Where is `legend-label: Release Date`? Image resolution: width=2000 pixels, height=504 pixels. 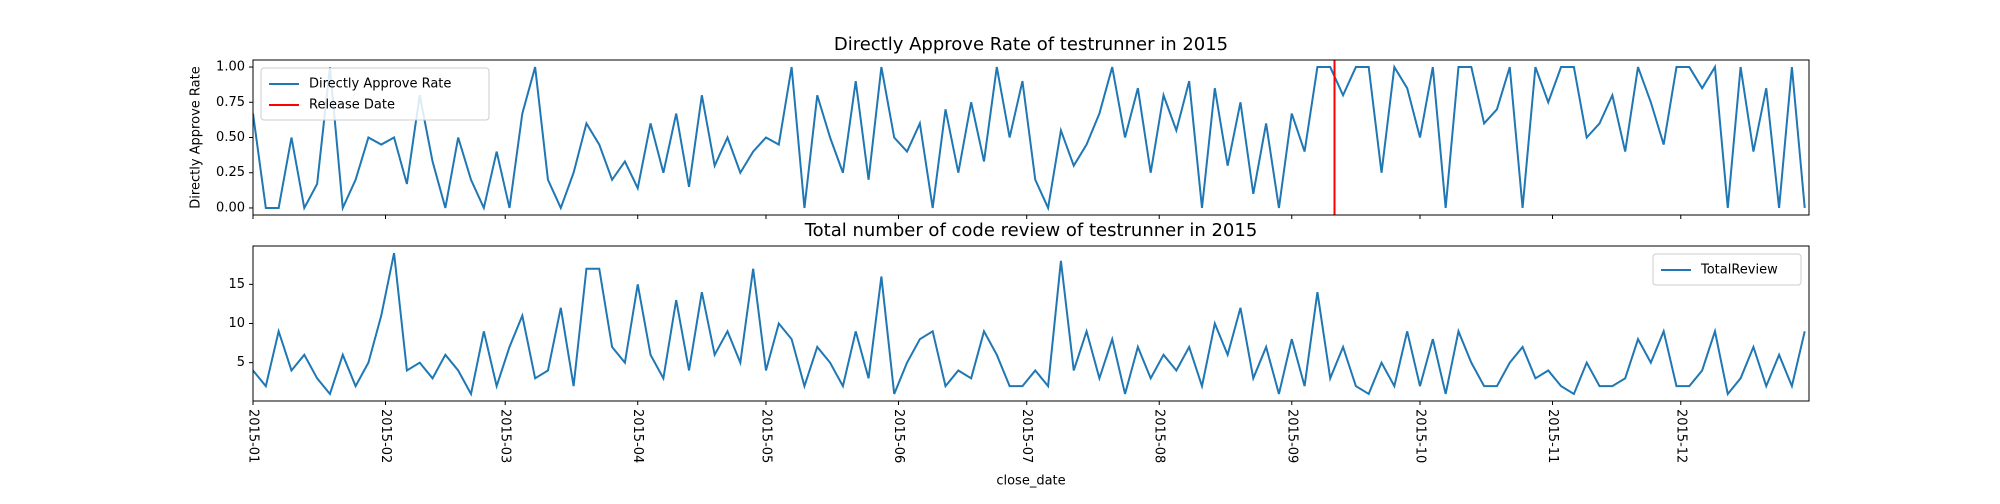
legend-label: Release Date is located at coordinates (352, 105).